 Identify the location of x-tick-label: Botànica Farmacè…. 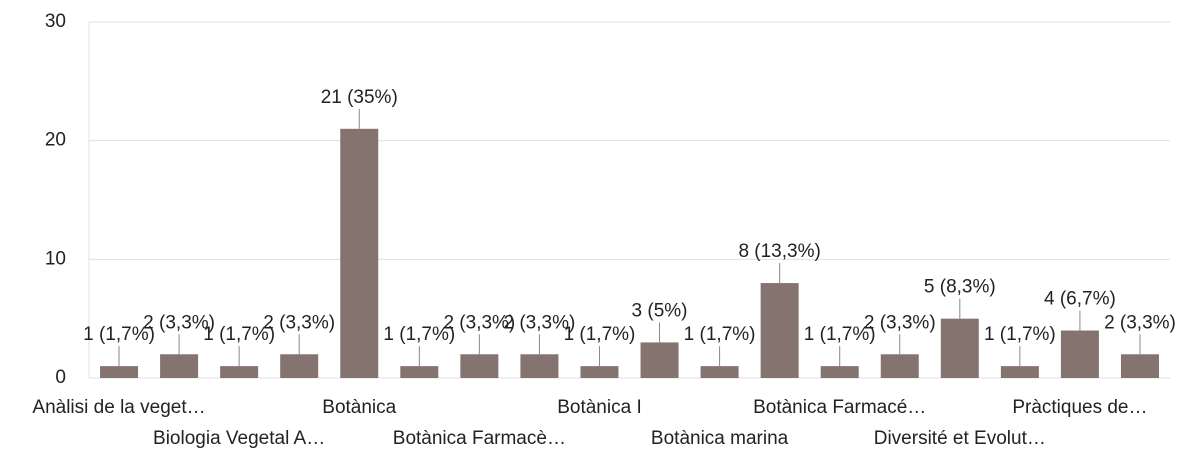
(479, 438).